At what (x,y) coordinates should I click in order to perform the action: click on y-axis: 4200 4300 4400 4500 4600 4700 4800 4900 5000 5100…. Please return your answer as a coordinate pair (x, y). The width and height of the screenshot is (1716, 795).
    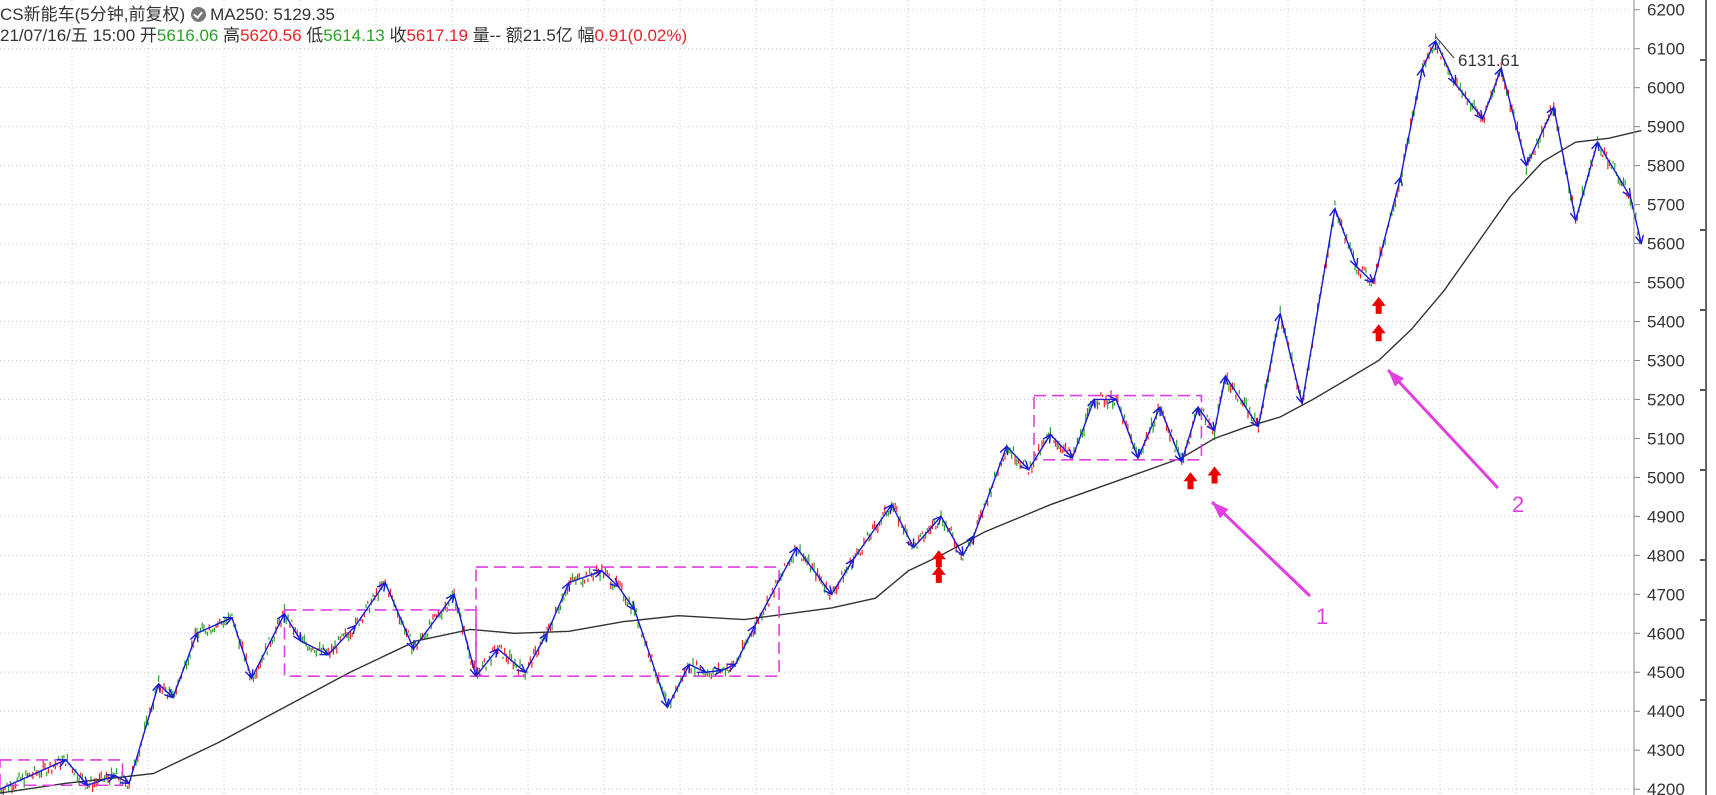
    Looking at the image, I should click on (1670, 397).